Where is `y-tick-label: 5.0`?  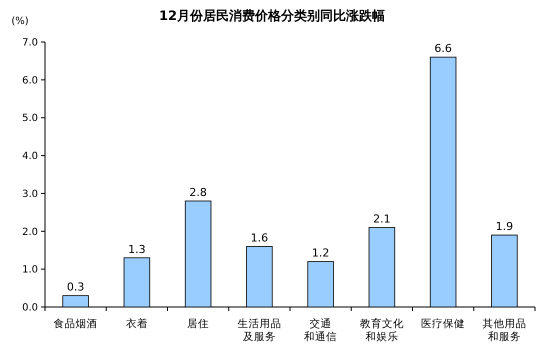
y-tick-label: 5.0 is located at coordinates (30, 118).